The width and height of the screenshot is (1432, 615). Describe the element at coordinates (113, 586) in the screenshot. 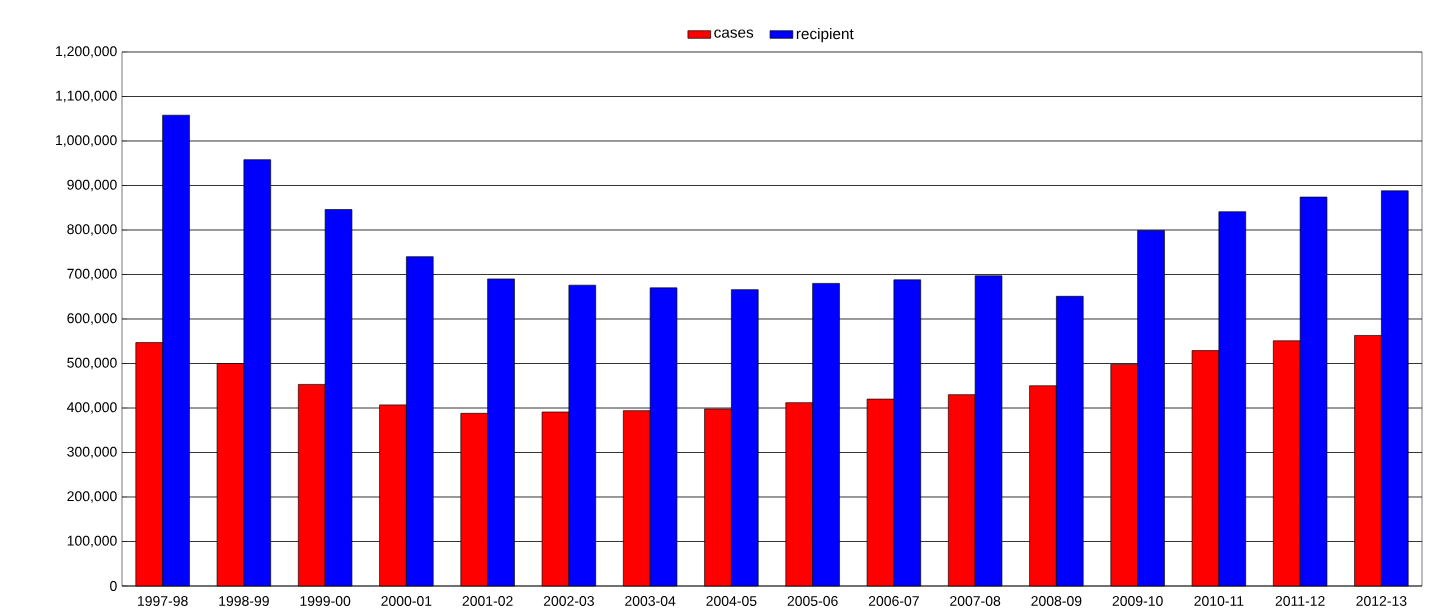

I see `y-tick-label: 0` at that location.